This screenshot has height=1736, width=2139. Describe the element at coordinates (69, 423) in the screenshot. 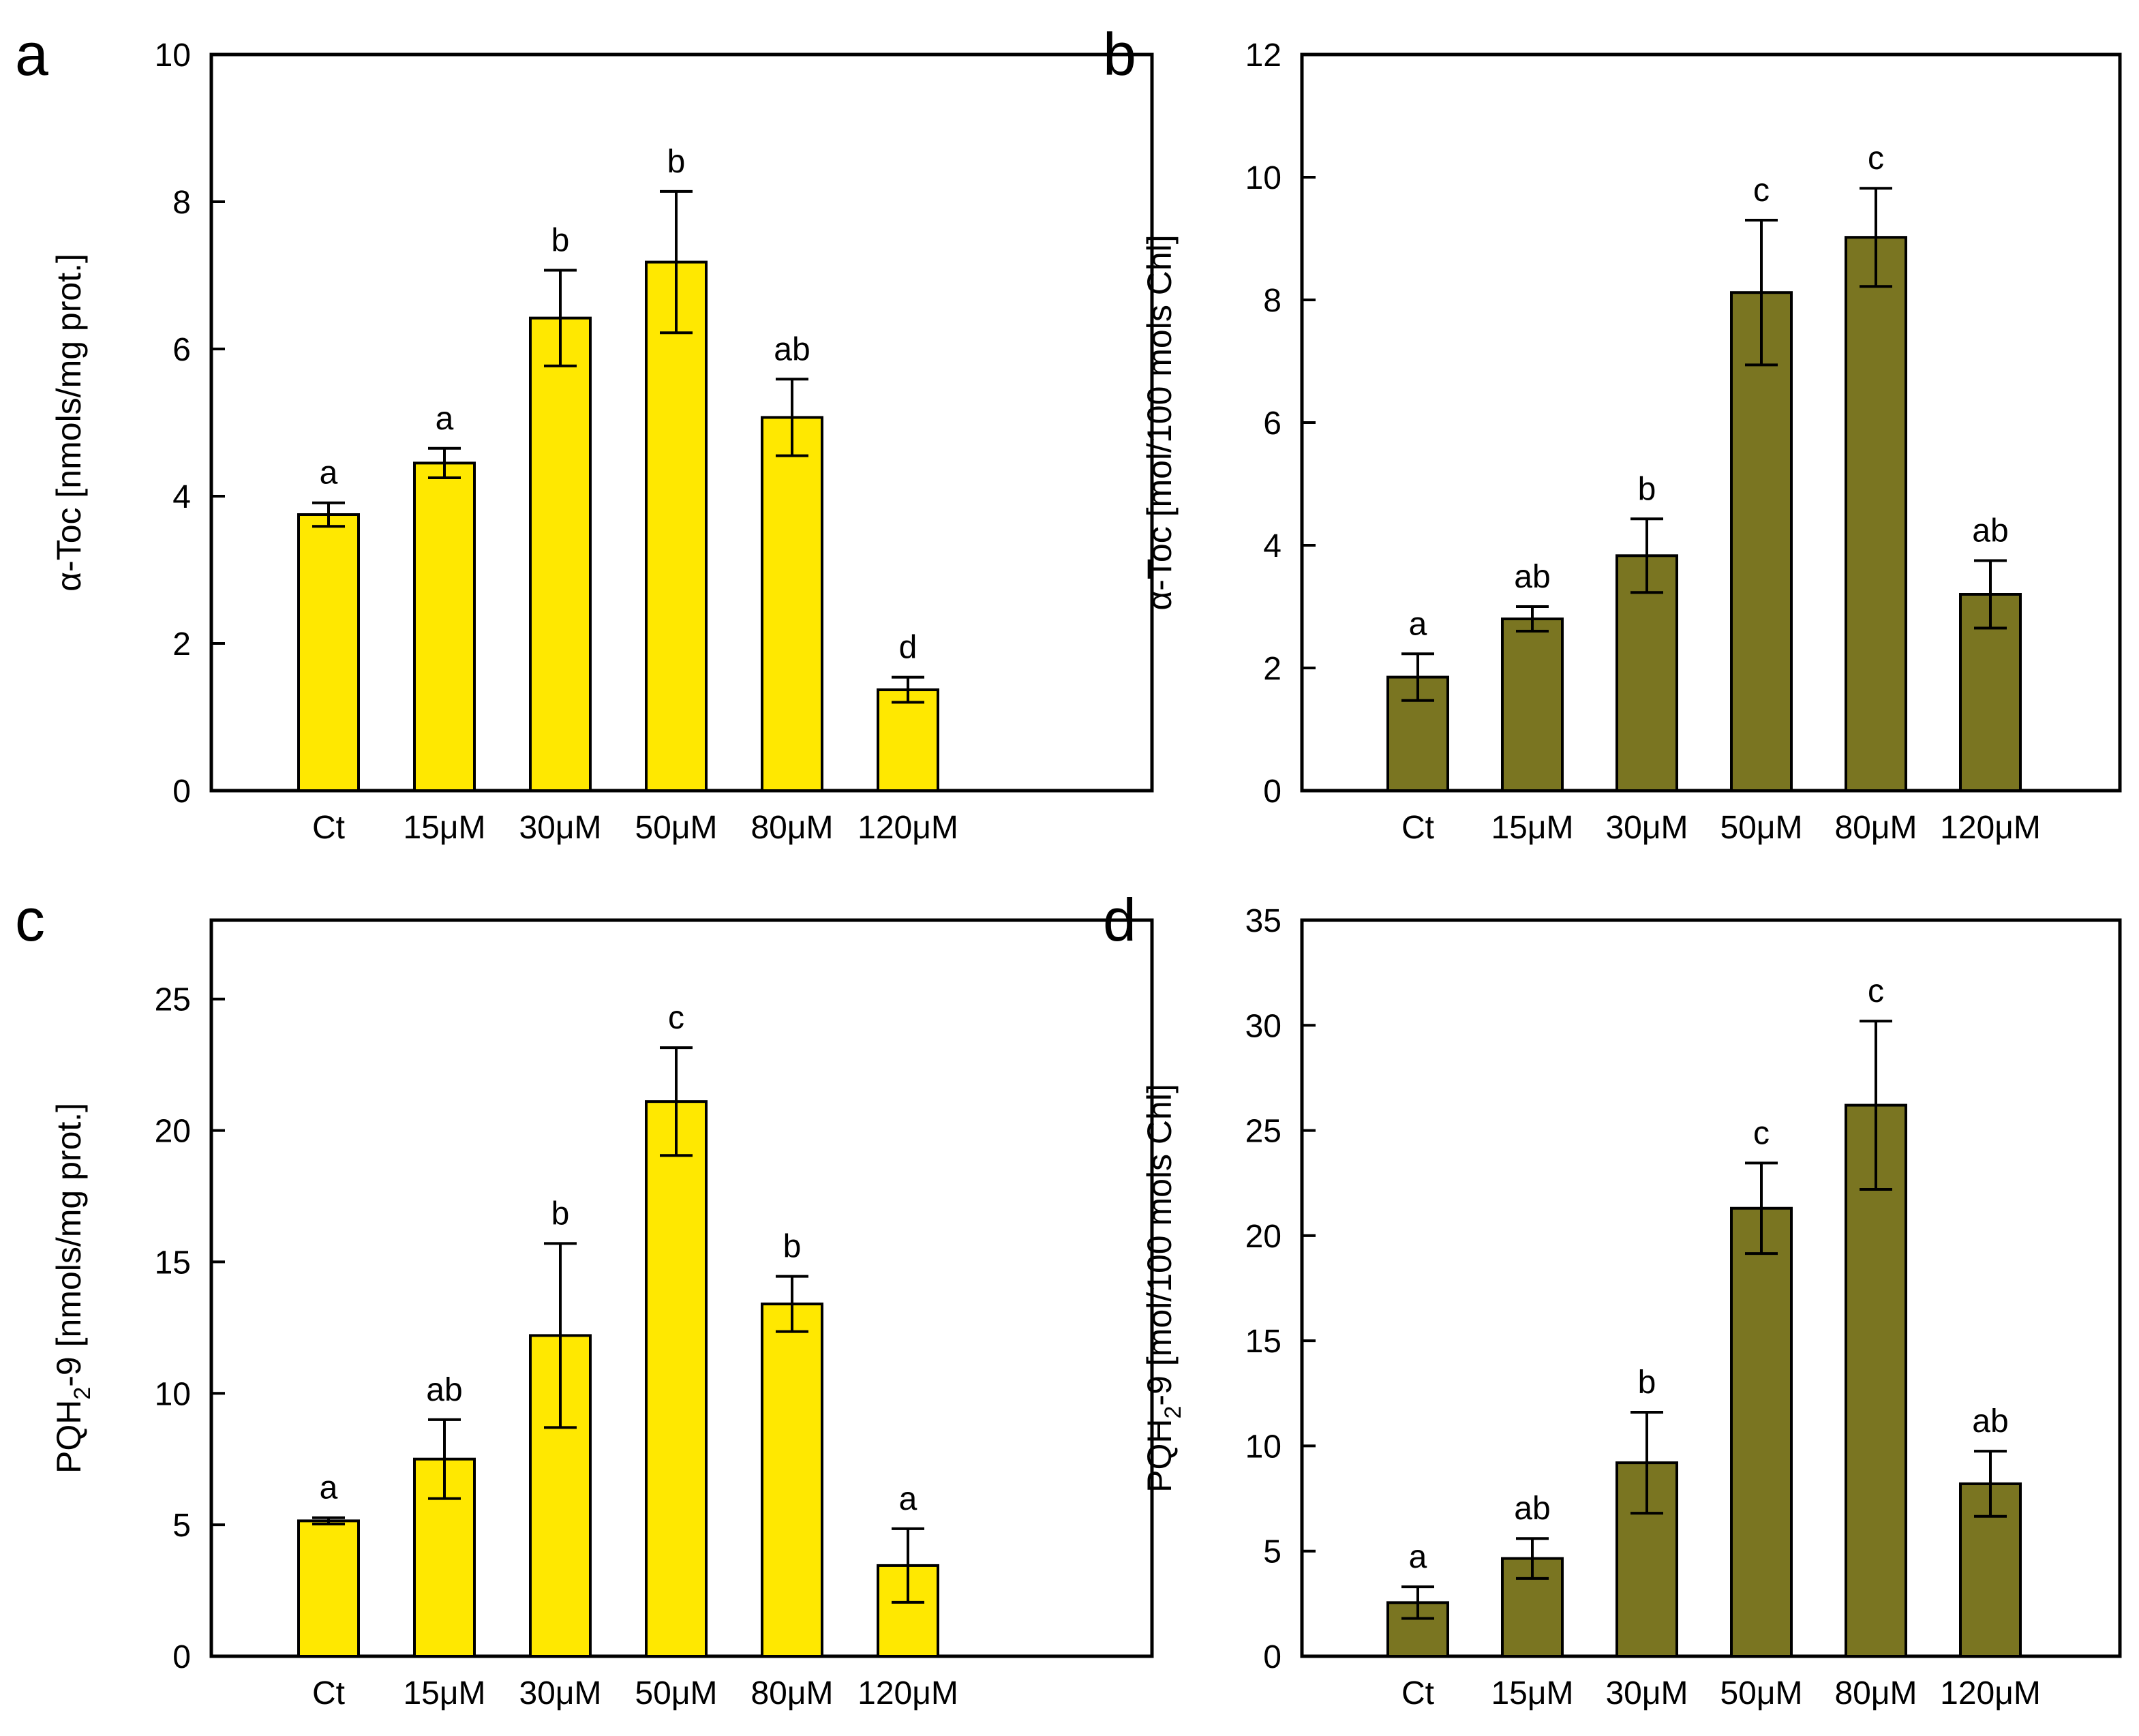

I see `y-axis-label: α-Toc [nmols/mg prot.]` at that location.